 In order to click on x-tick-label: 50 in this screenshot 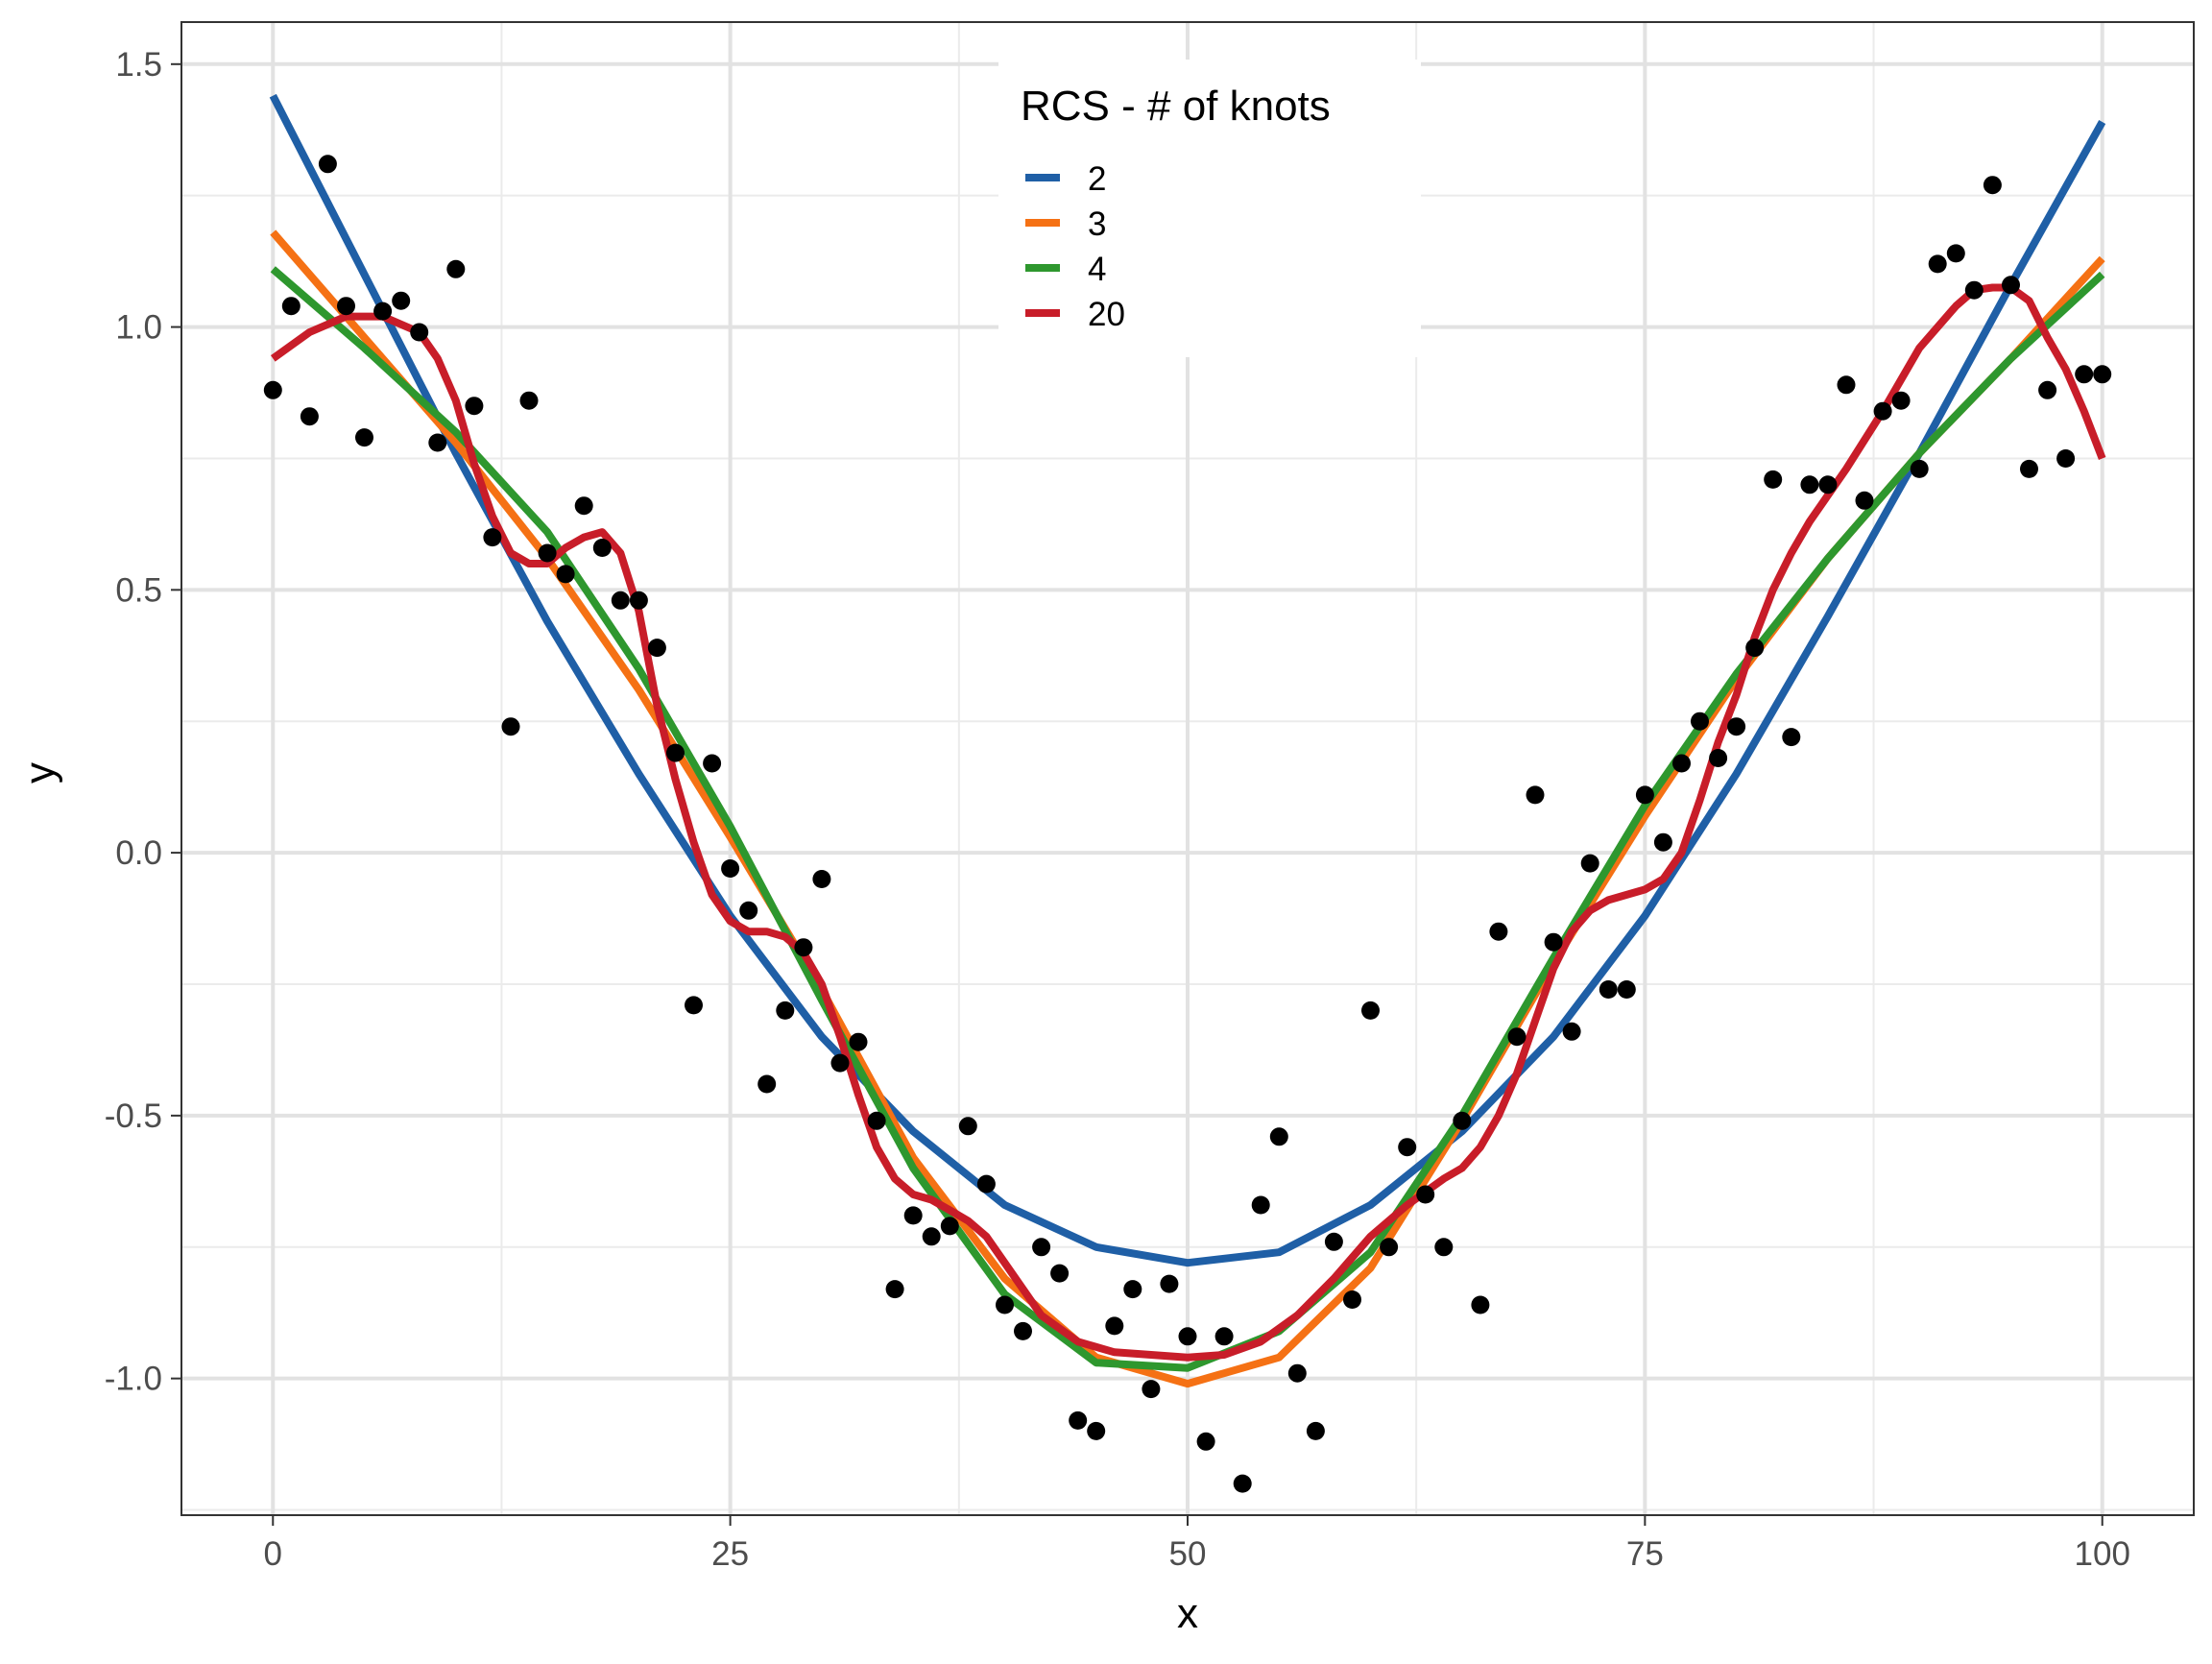, I will do `click(1188, 1554)`.